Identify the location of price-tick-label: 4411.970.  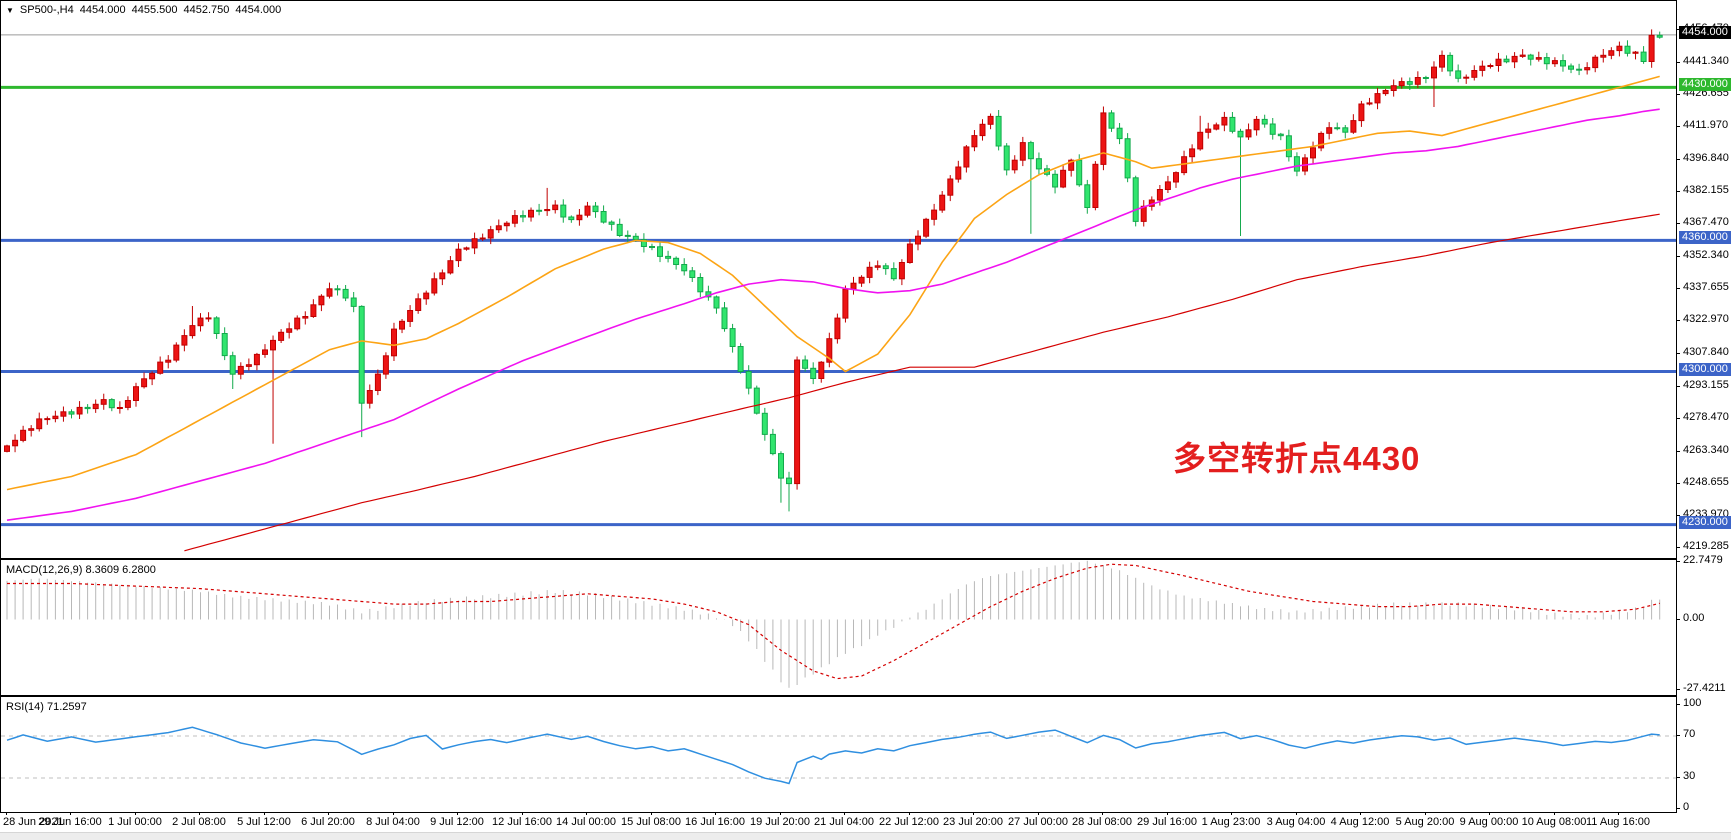
(1706, 125).